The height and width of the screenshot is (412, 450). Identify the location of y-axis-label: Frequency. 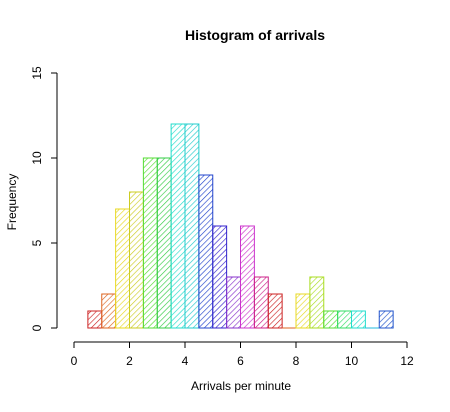
(12, 202).